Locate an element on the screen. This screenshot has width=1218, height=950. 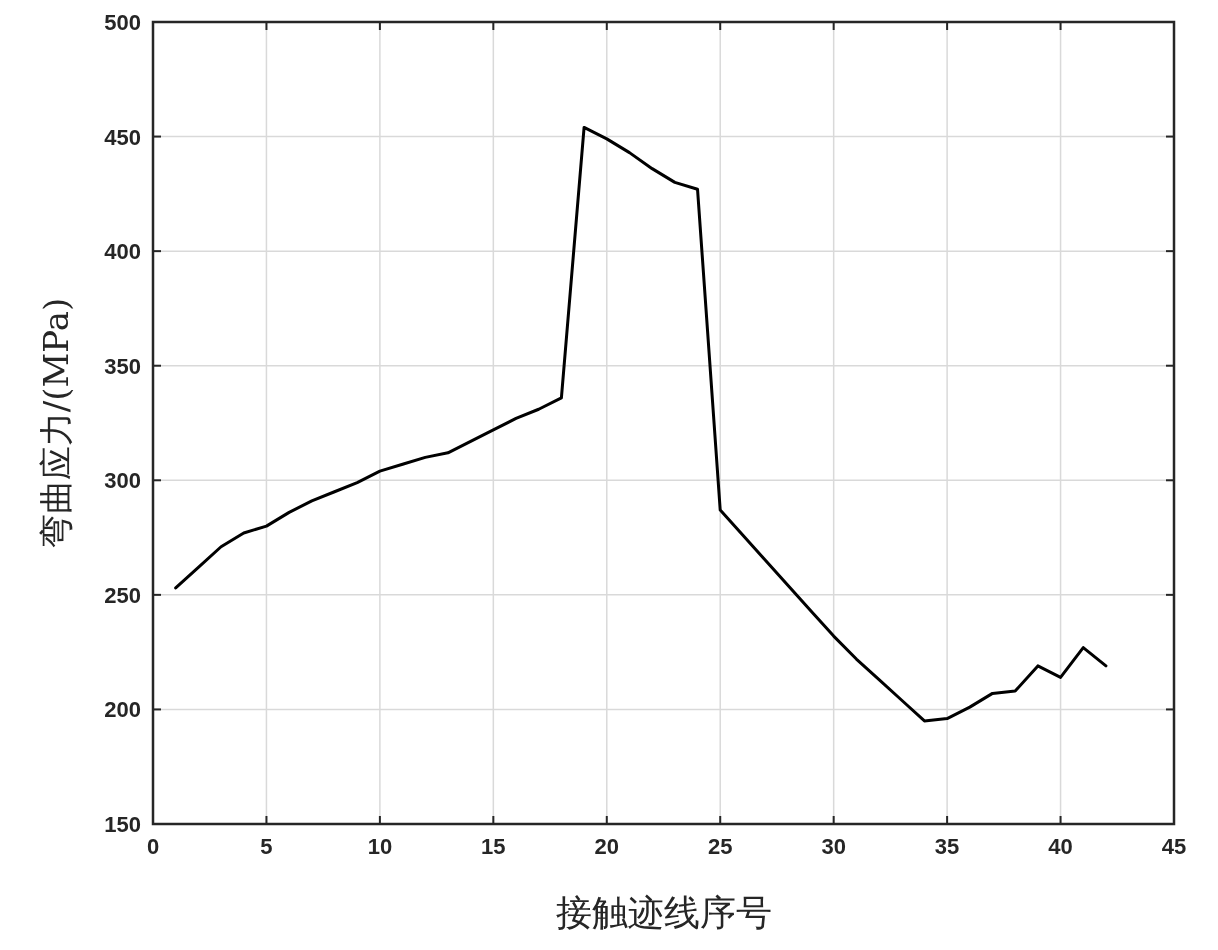
y-tick-label: 400 is located at coordinates (122, 252).